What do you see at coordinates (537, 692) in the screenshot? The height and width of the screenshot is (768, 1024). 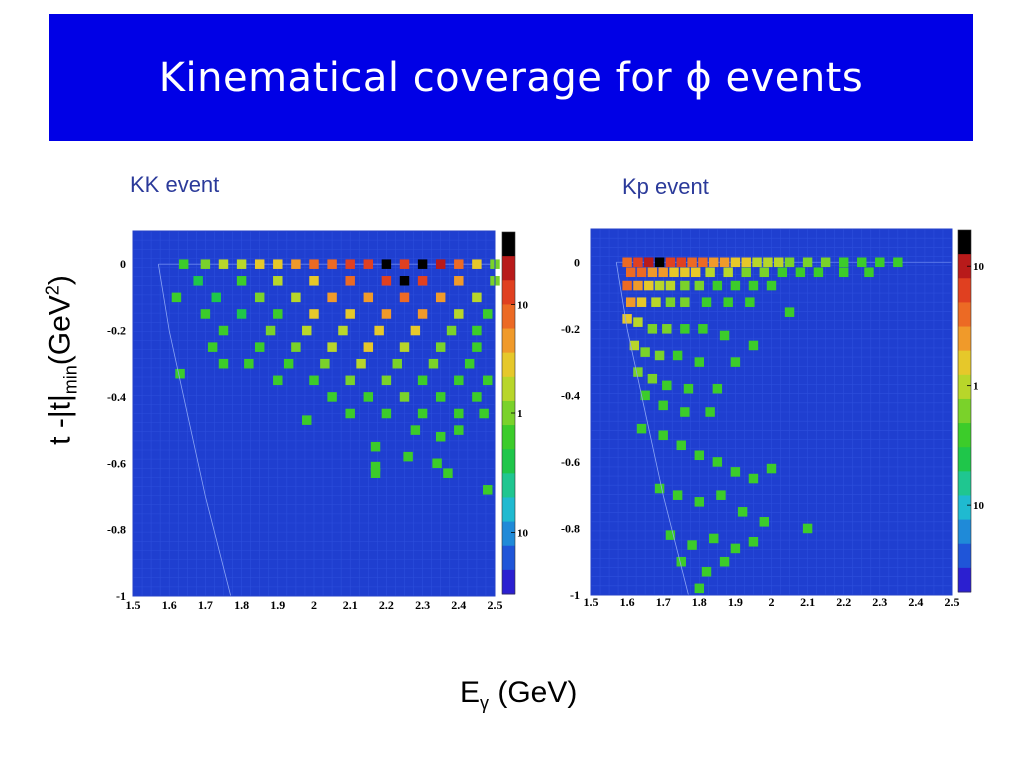 I see `x-axis-label-unit: (GeV)` at bounding box center [537, 692].